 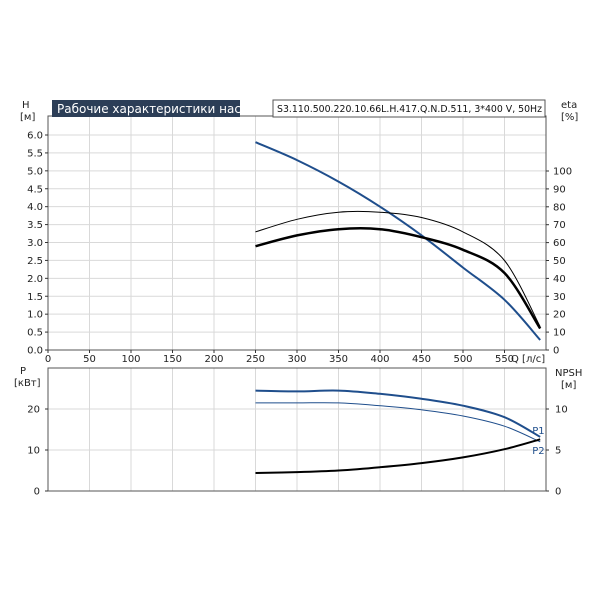 I want to click on left-tick-label: 1.5, so click(x=35, y=297).